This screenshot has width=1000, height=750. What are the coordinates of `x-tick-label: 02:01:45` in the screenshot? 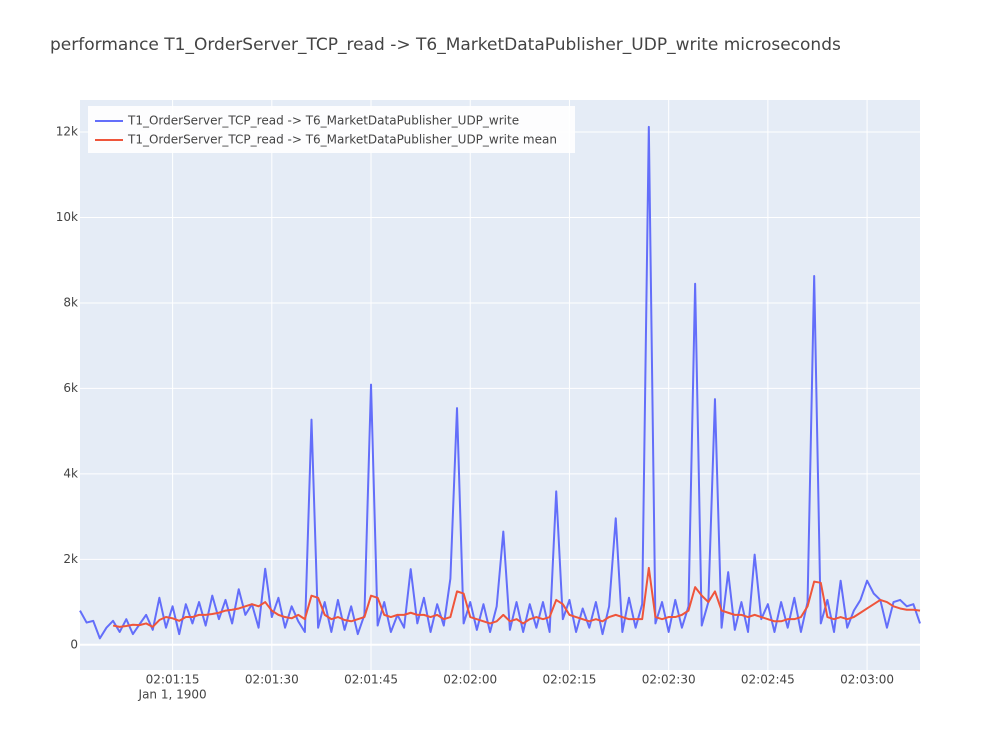 It's located at (371, 680).